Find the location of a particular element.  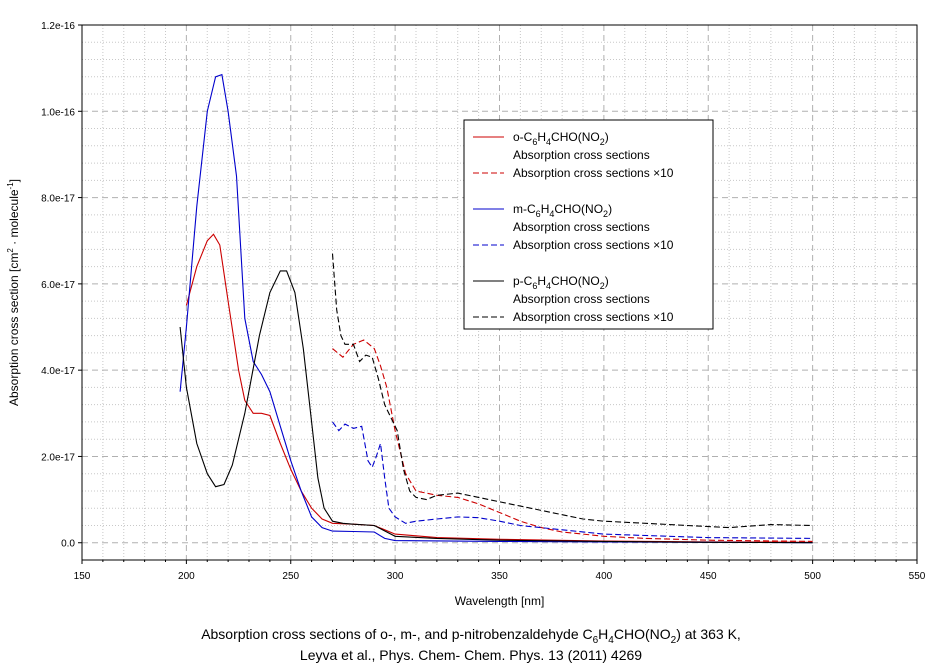

y-tick-label: 2.0e-17 is located at coordinates (58, 457).